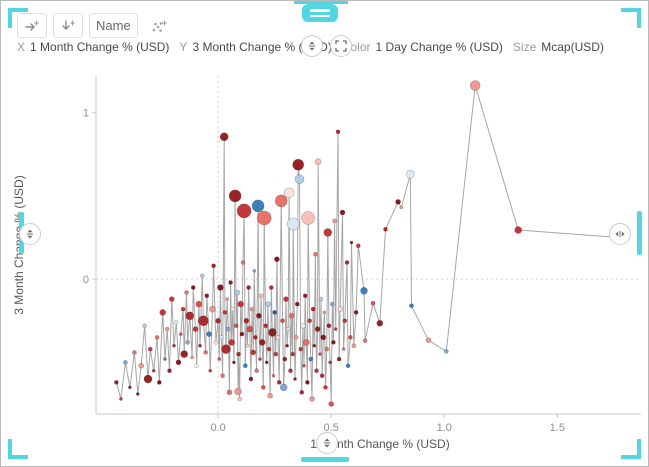 This screenshot has height=467, width=649. What do you see at coordinates (439, 47) in the screenshot?
I see `color-binding-value: 1 Day Change % (USD)` at bounding box center [439, 47].